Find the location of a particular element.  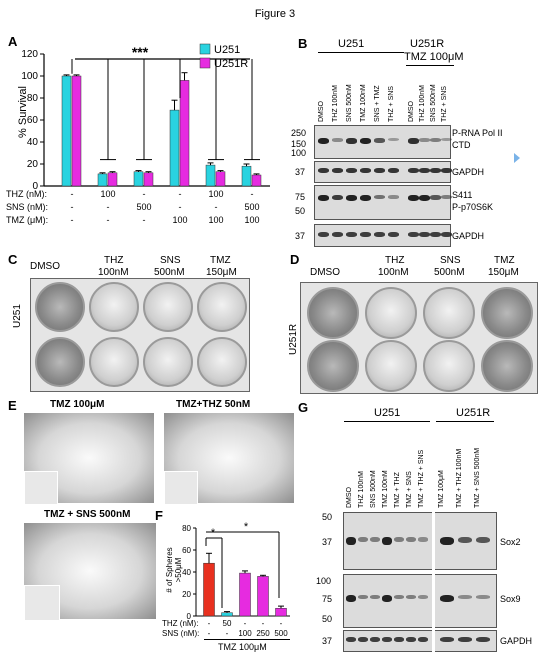

panel-e-inset is located at coordinates (181, 488).